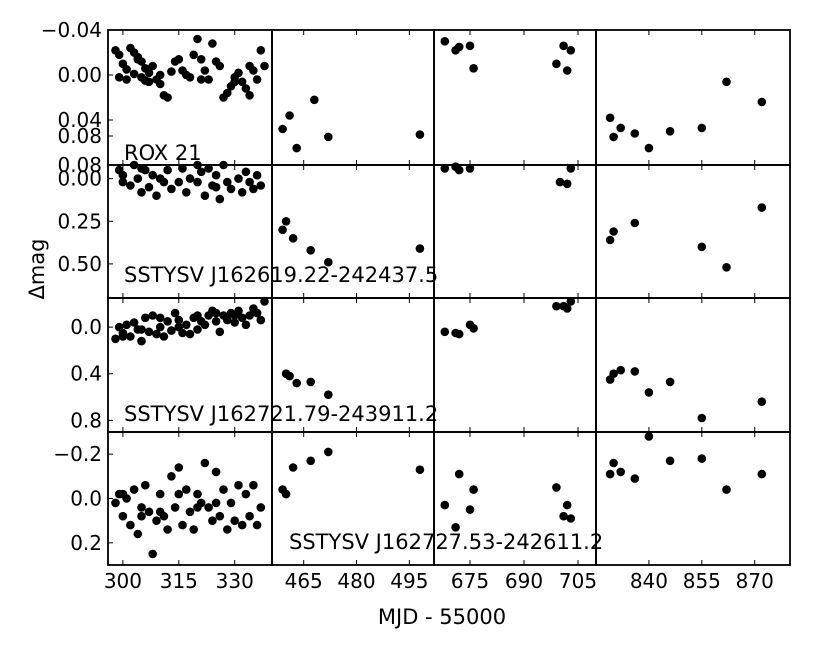 The image size is (830, 664). What do you see at coordinates (79, 264) in the screenshot?
I see `y-tick-label: 0.50` at bounding box center [79, 264].